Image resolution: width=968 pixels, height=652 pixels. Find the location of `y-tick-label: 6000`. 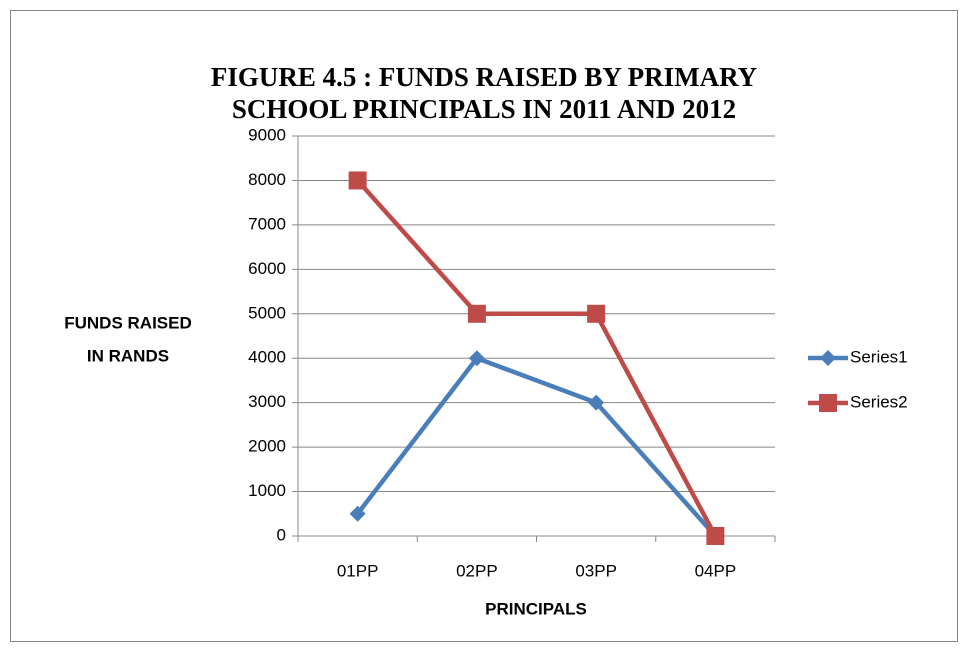

y-tick-label: 6000 is located at coordinates (267, 268).